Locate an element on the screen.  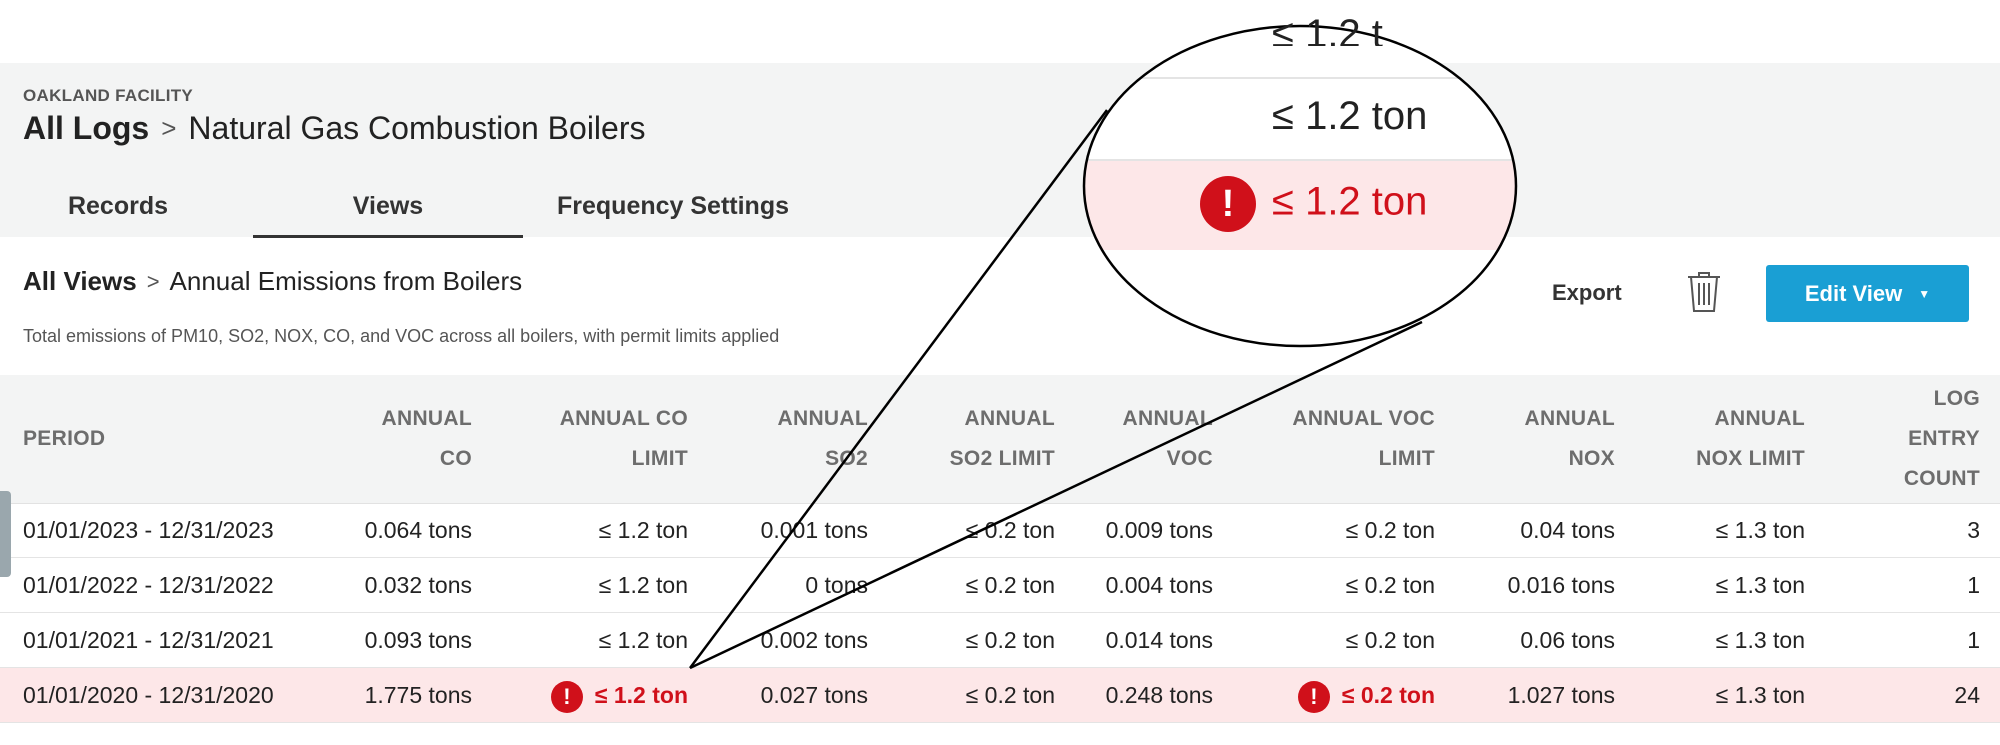
cell-annual-nox: 0.016 tons is located at coordinates (1561, 585).